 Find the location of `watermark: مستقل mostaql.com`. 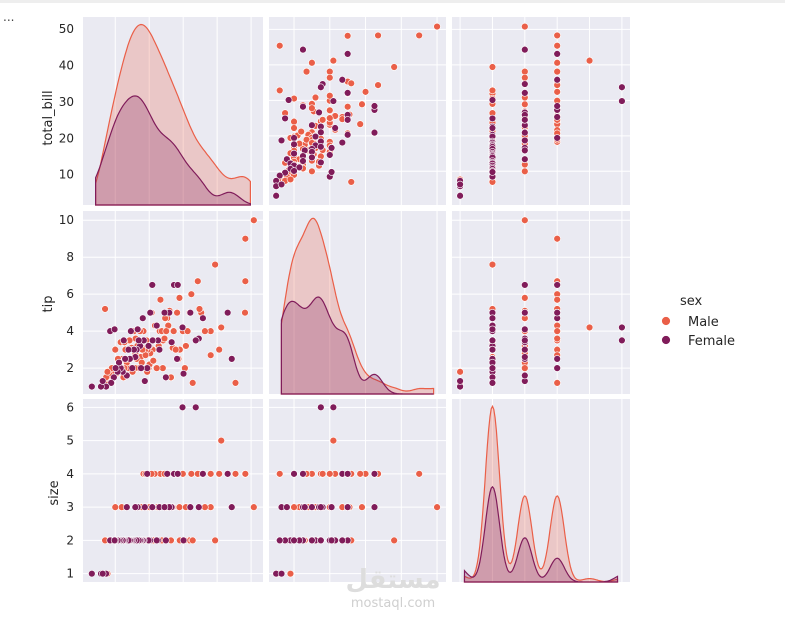

watermark: مستقل mostaql.com is located at coordinates (392, 588).